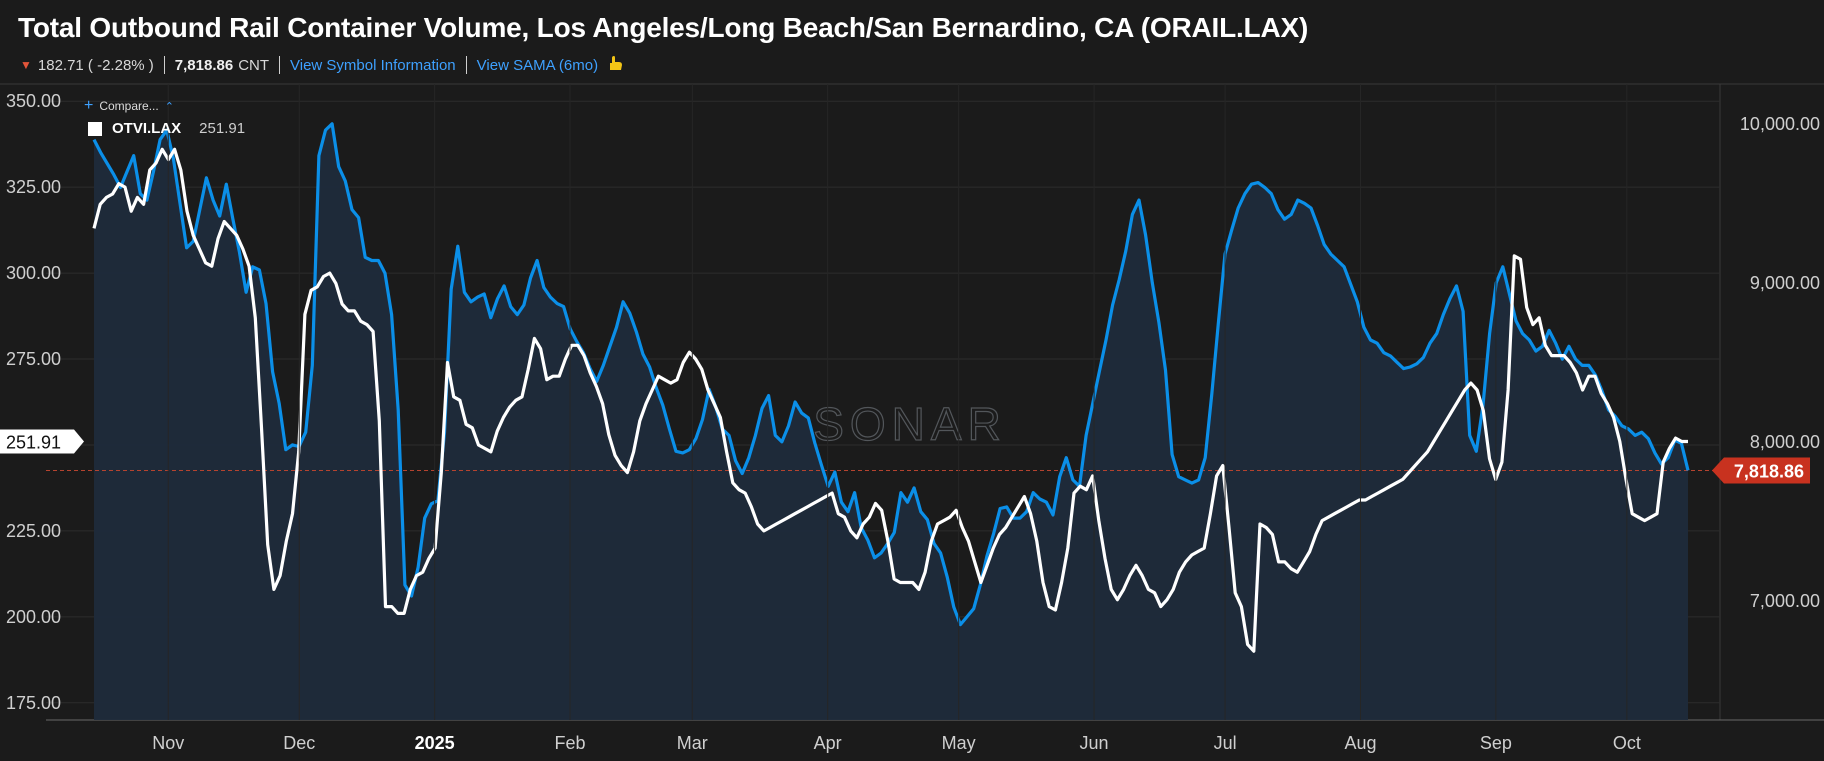  I want to click on x-tick-label: Oct, so click(1627, 743).